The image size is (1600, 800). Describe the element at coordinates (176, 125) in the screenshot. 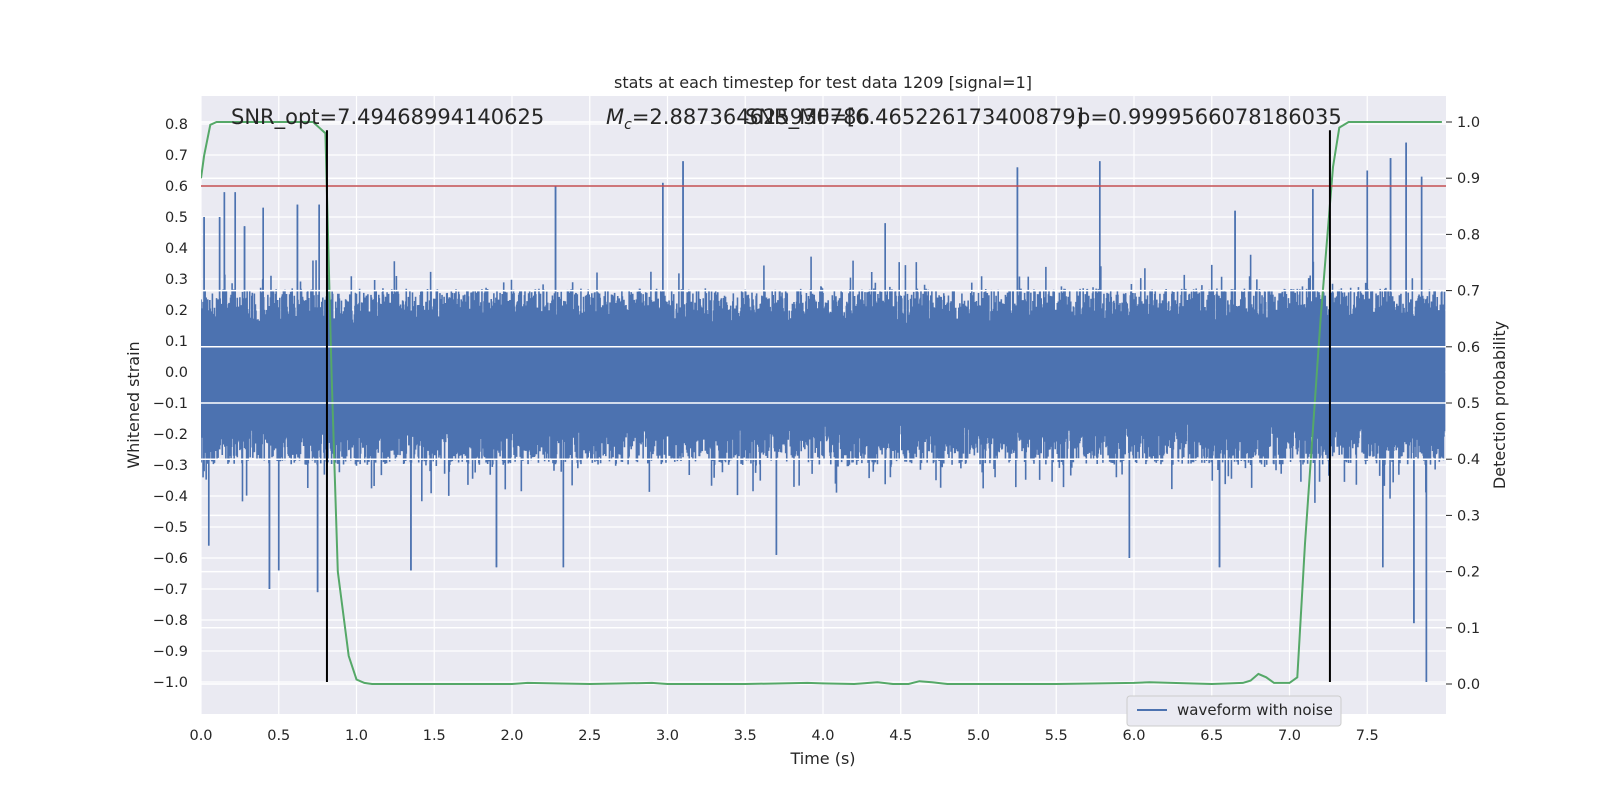

I see `y-tick-label: 0.8` at that location.